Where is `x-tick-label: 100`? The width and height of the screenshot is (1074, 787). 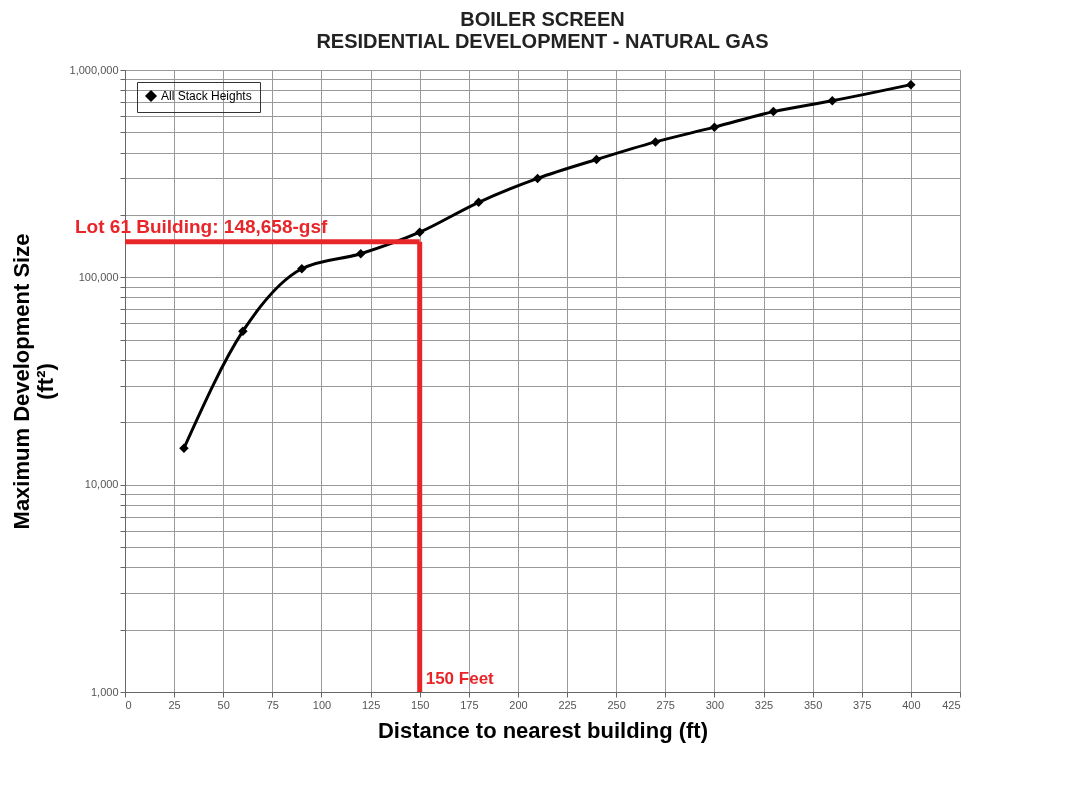
x-tick-label: 100 is located at coordinates (322, 704).